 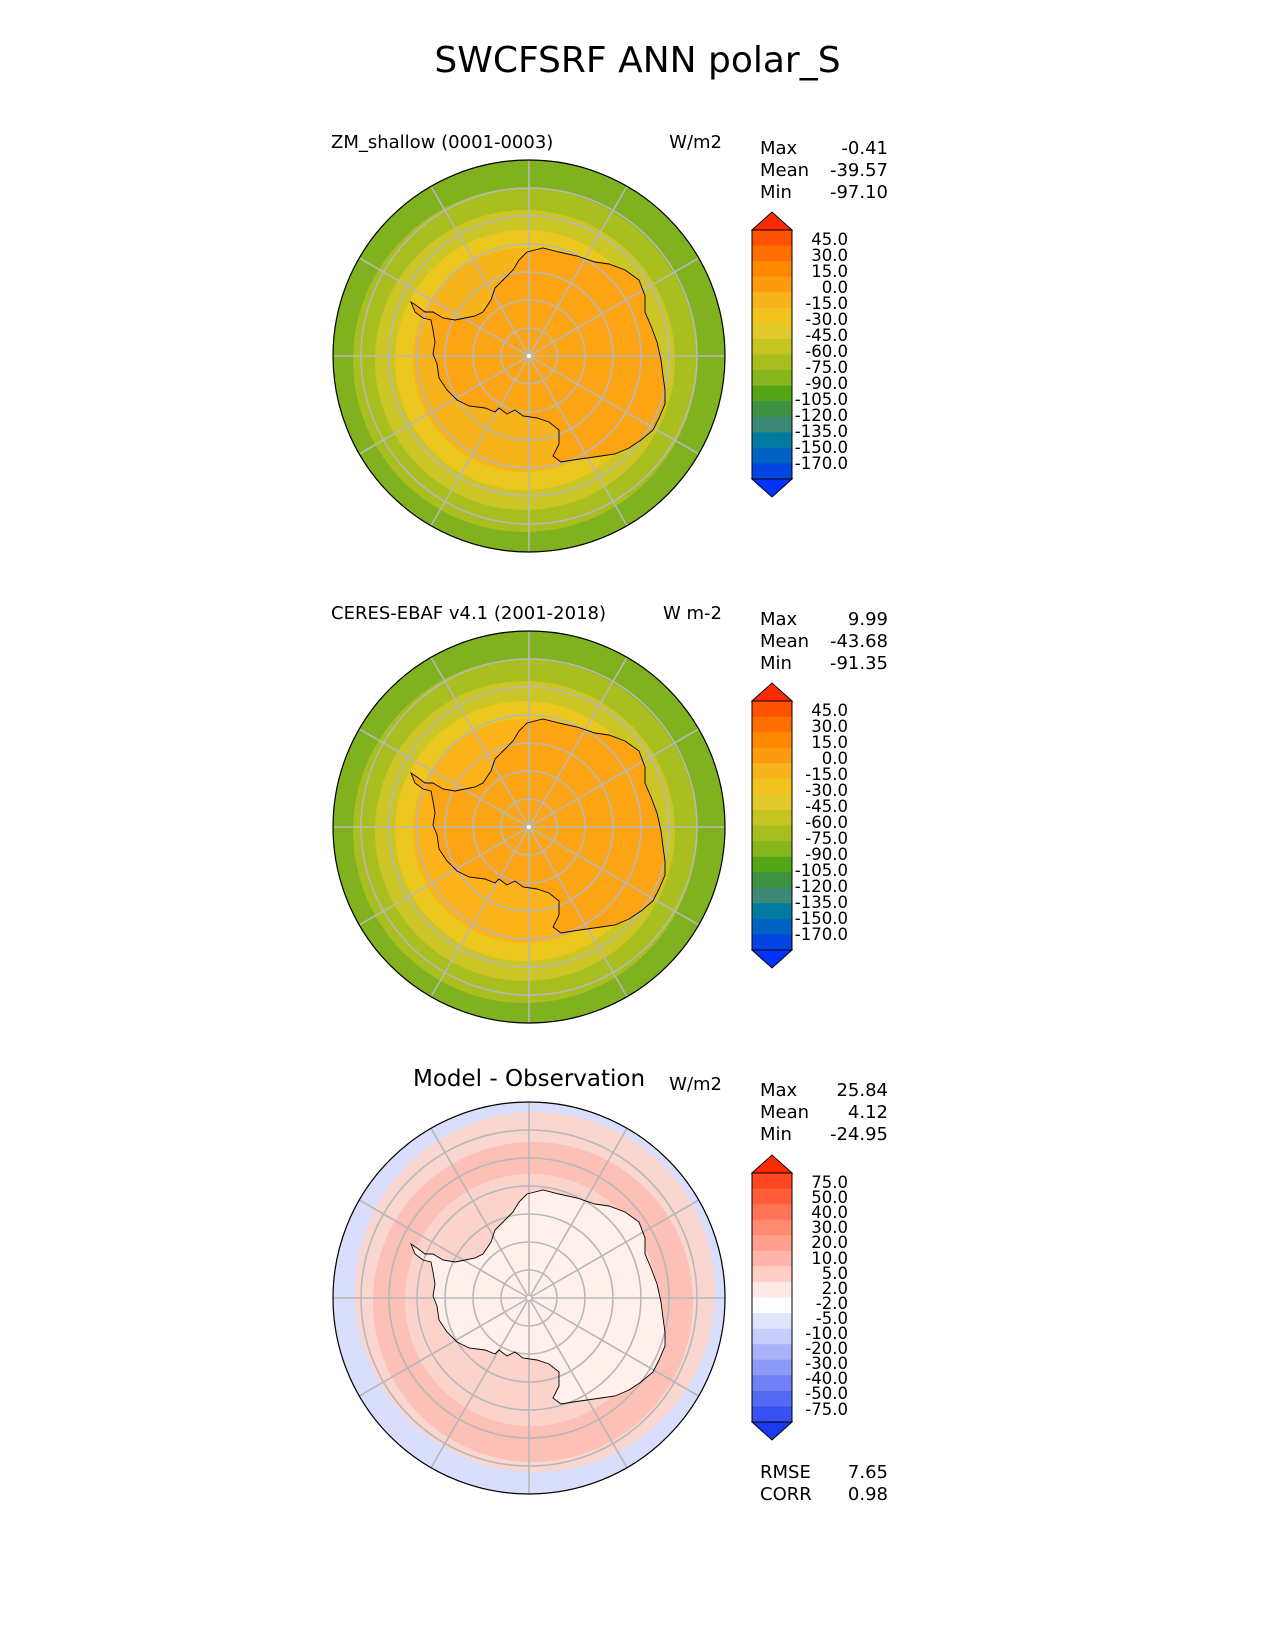 What do you see at coordinates (824, 171) in the screenshot?
I see `panel-1-stats: Max -0.41 Mean -39.57 Min -97.10` at bounding box center [824, 171].